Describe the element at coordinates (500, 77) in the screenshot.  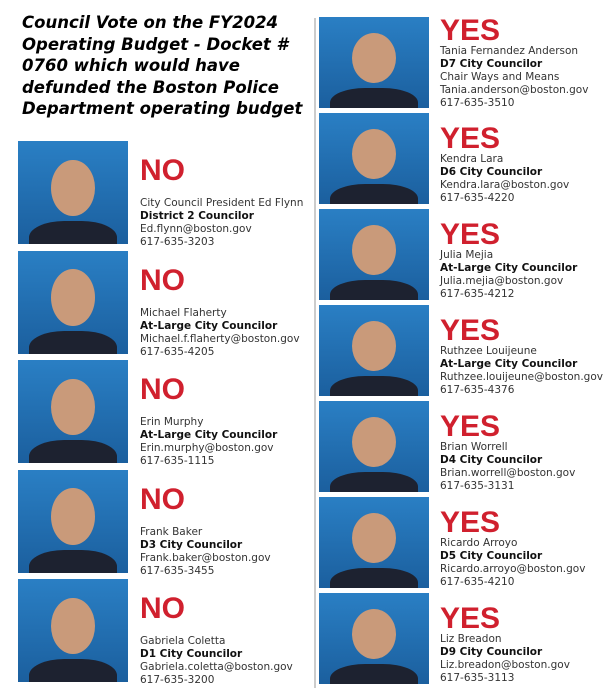
I see `councilor-extra-role: Chair Ways and Means` at that location.